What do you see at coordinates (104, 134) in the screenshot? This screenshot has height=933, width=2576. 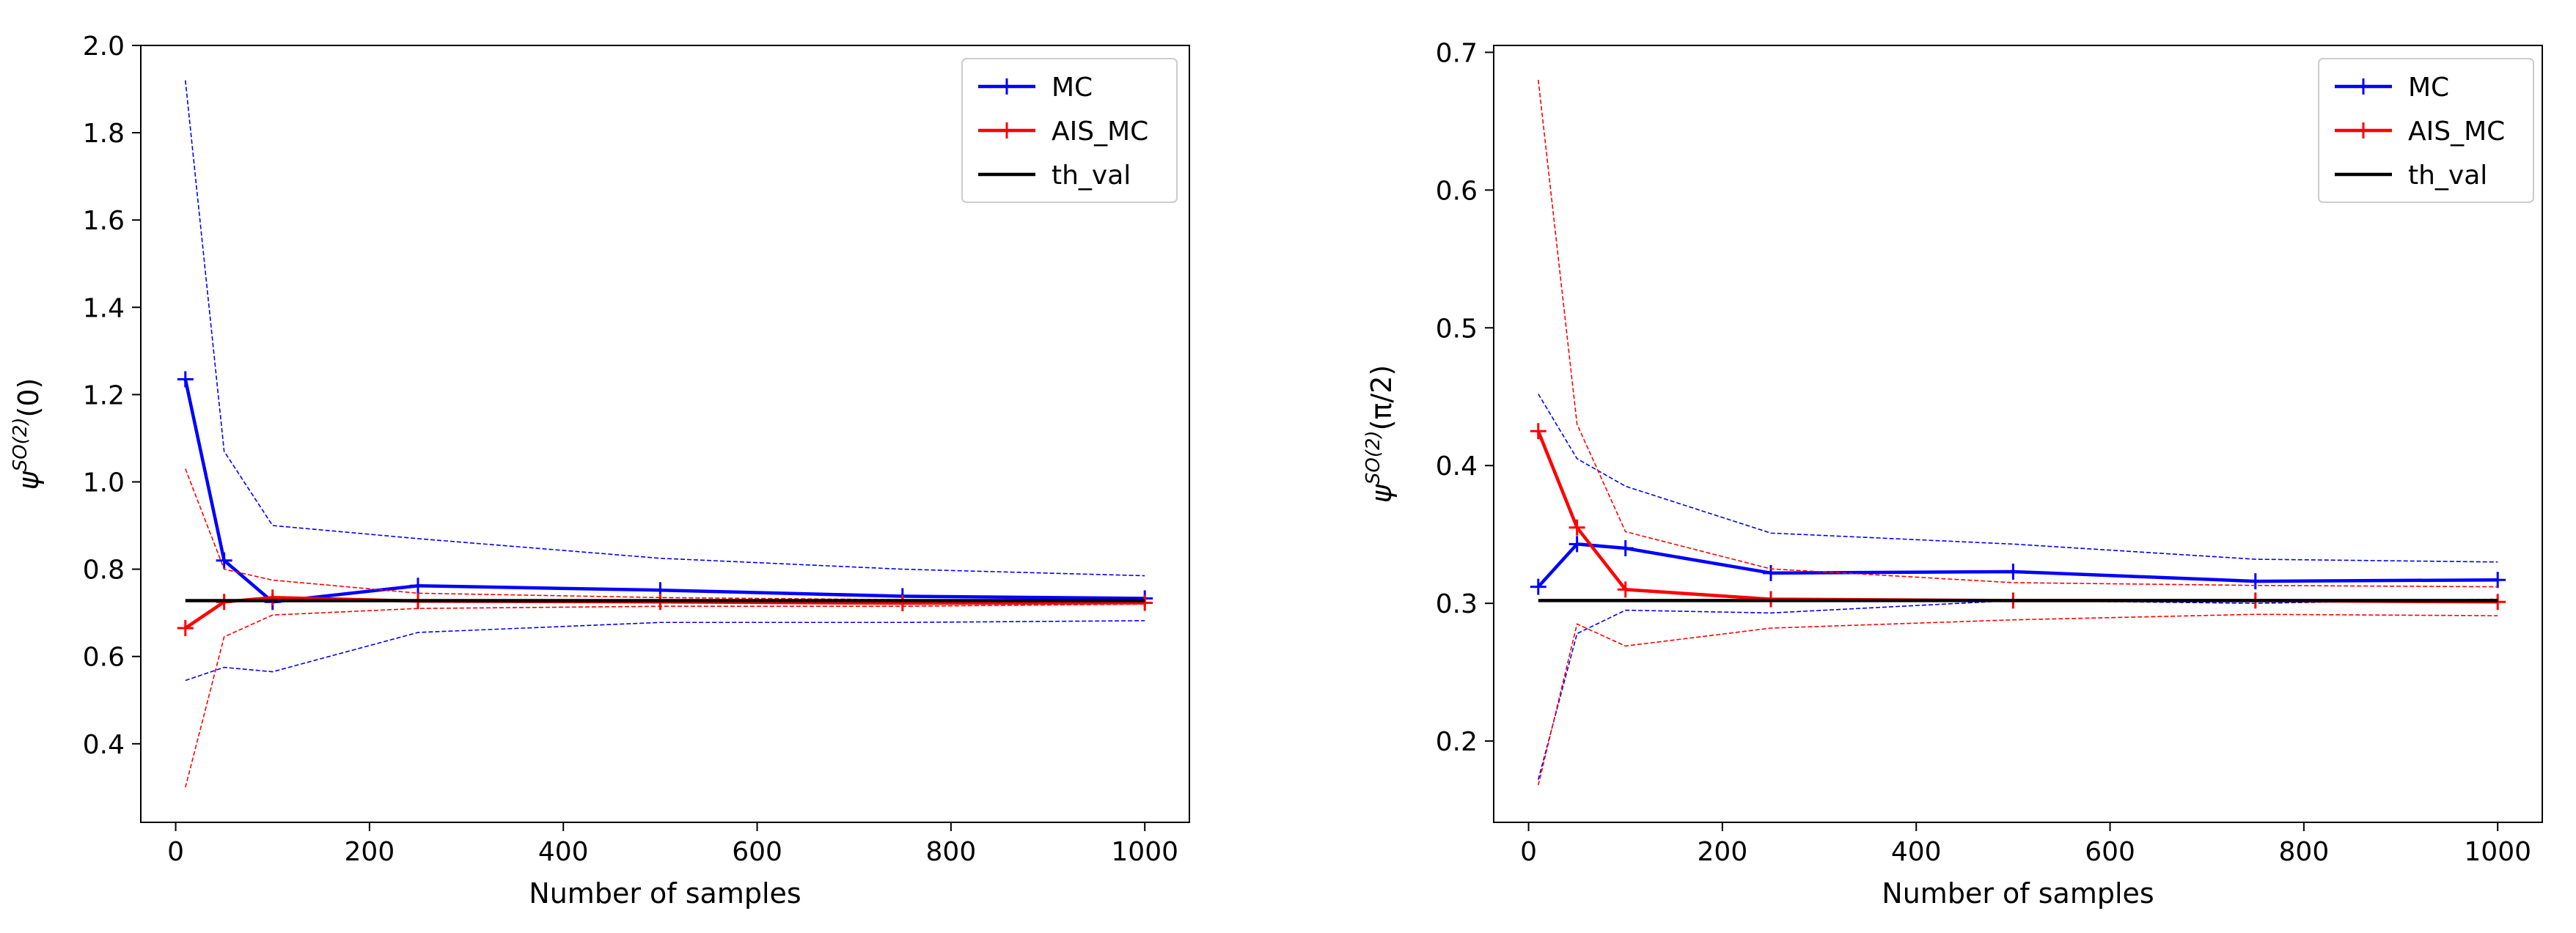 I see `y-tick-label: 1.8` at bounding box center [104, 134].